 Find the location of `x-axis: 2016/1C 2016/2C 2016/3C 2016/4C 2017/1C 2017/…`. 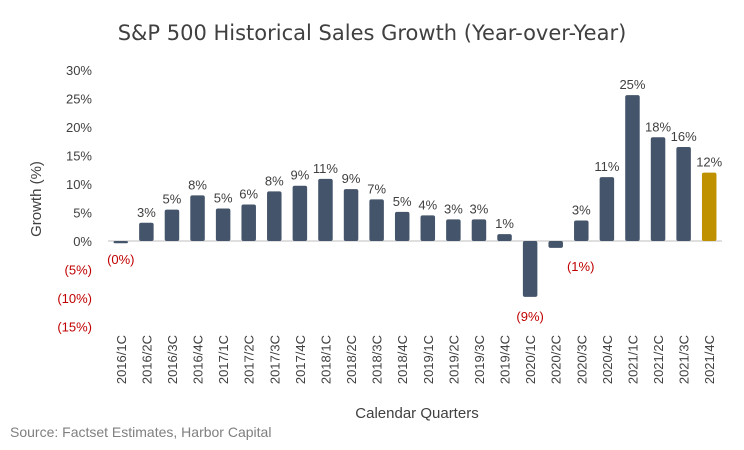

x-axis: 2016/1C 2016/2C 2016/3C 2016/4C 2017/1C 2017/… is located at coordinates (415, 359).